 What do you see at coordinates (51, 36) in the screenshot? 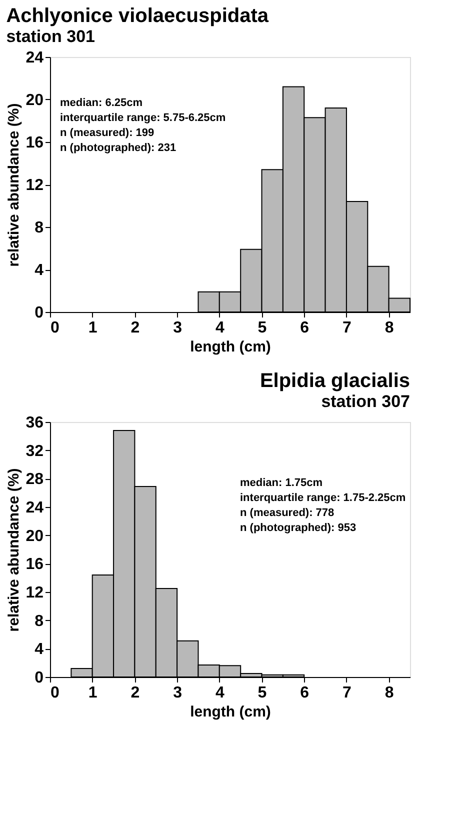
I see `chart-subtitle: station 301` at bounding box center [51, 36].